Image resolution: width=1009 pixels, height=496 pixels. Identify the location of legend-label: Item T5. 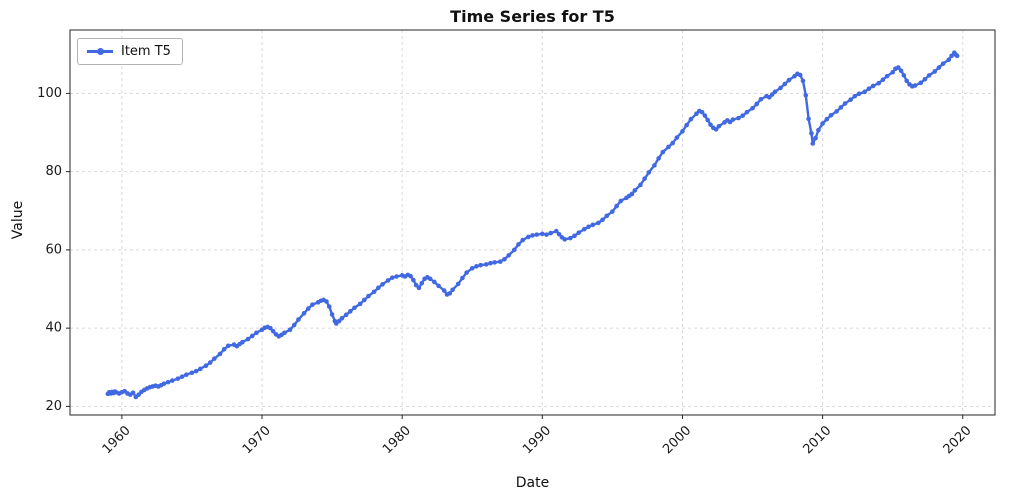
(146, 51).